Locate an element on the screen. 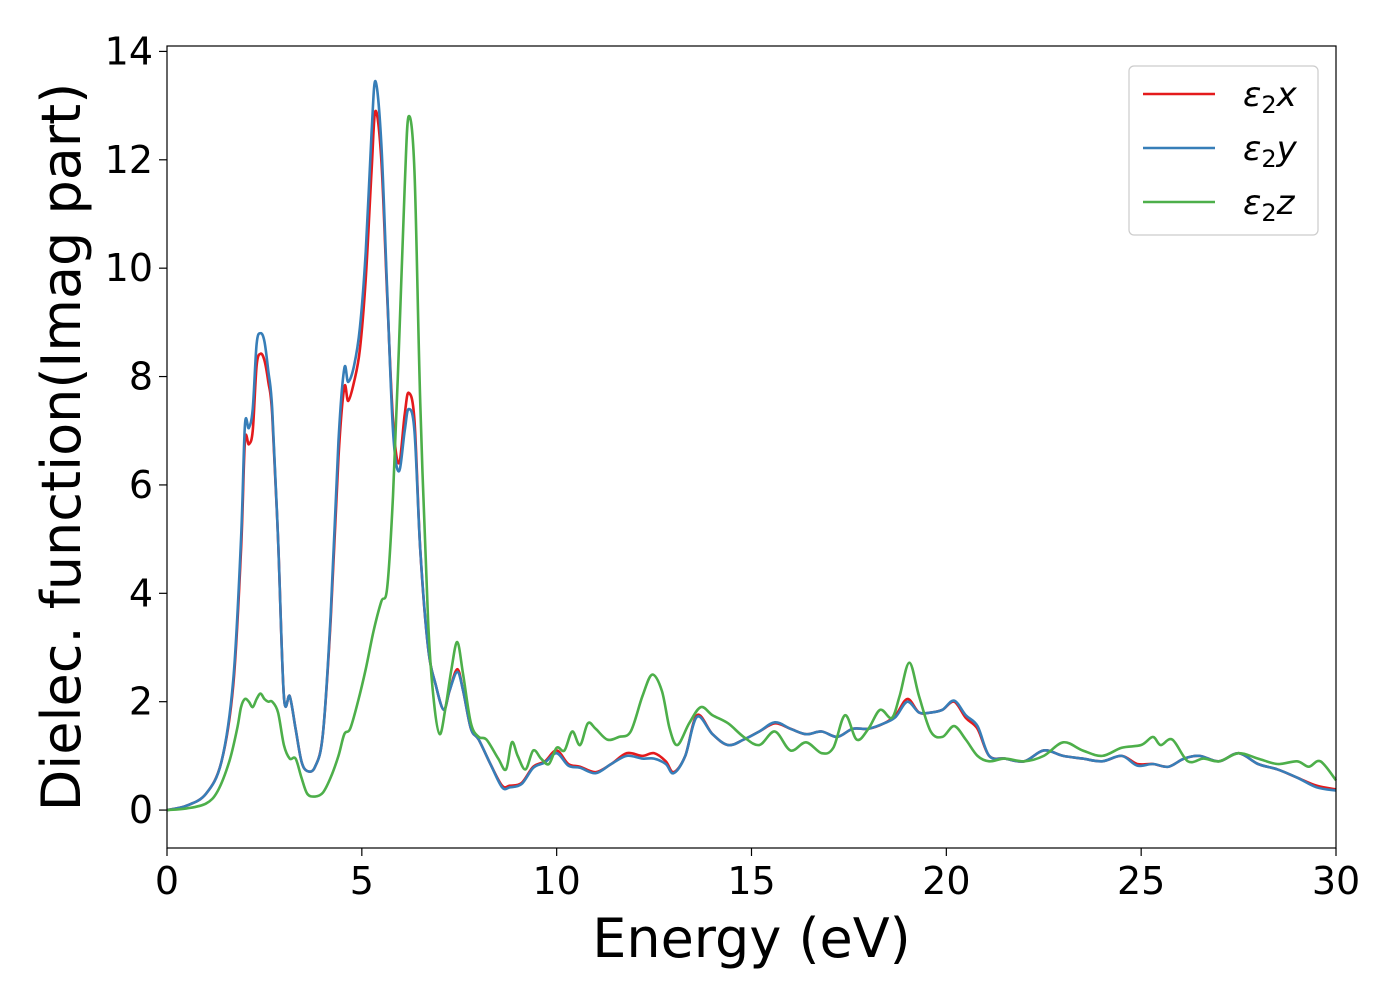  x-axis: 0 5 10 15 20 25 30 is located at coordinates (757, 875).